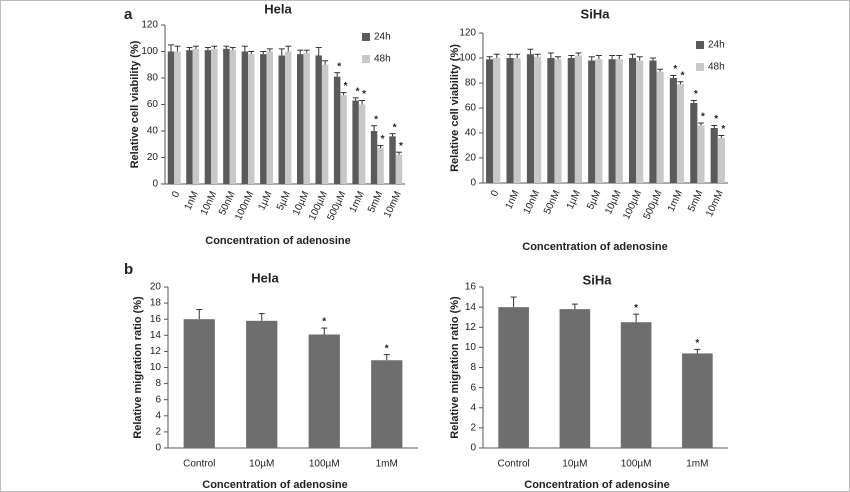  What do you see at coordinates (471, 158) in the screenshot?
I see `y-tick-label: 20` at bounding box center [471, 158].